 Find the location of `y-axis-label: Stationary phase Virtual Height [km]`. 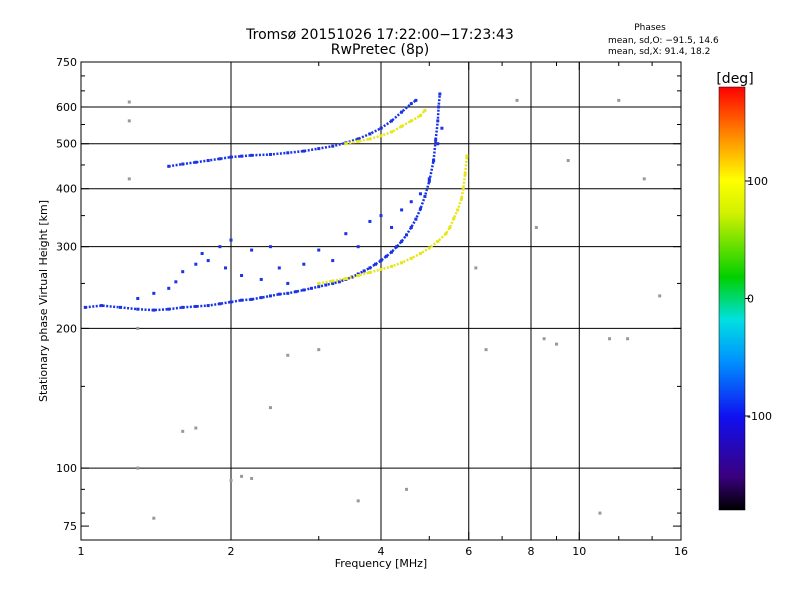

y-axis-label: Stationary phase Virtual Height [km] is located at coordinates (43, 301).